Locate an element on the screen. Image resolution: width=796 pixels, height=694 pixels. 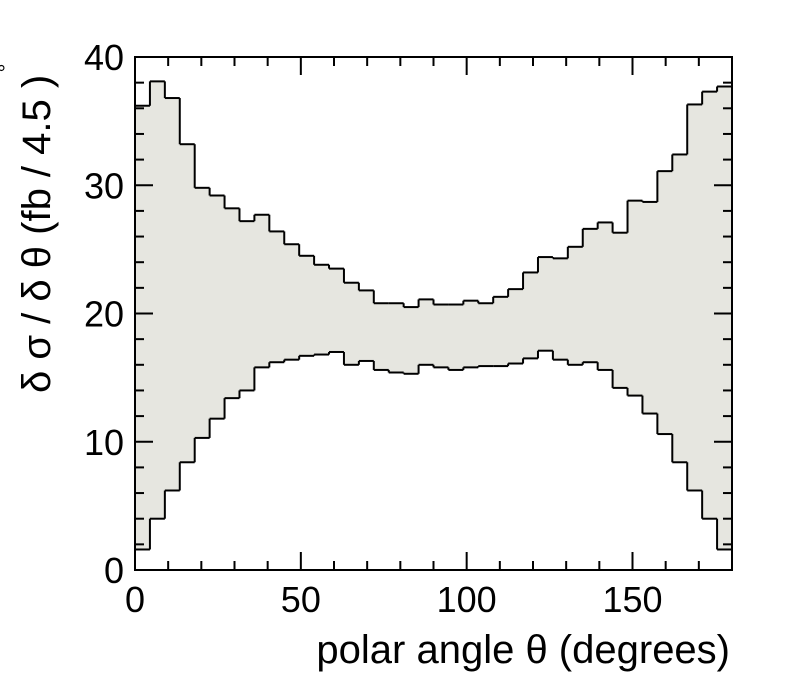
x-tick-label: 0 is located at coordinates (135, 599).